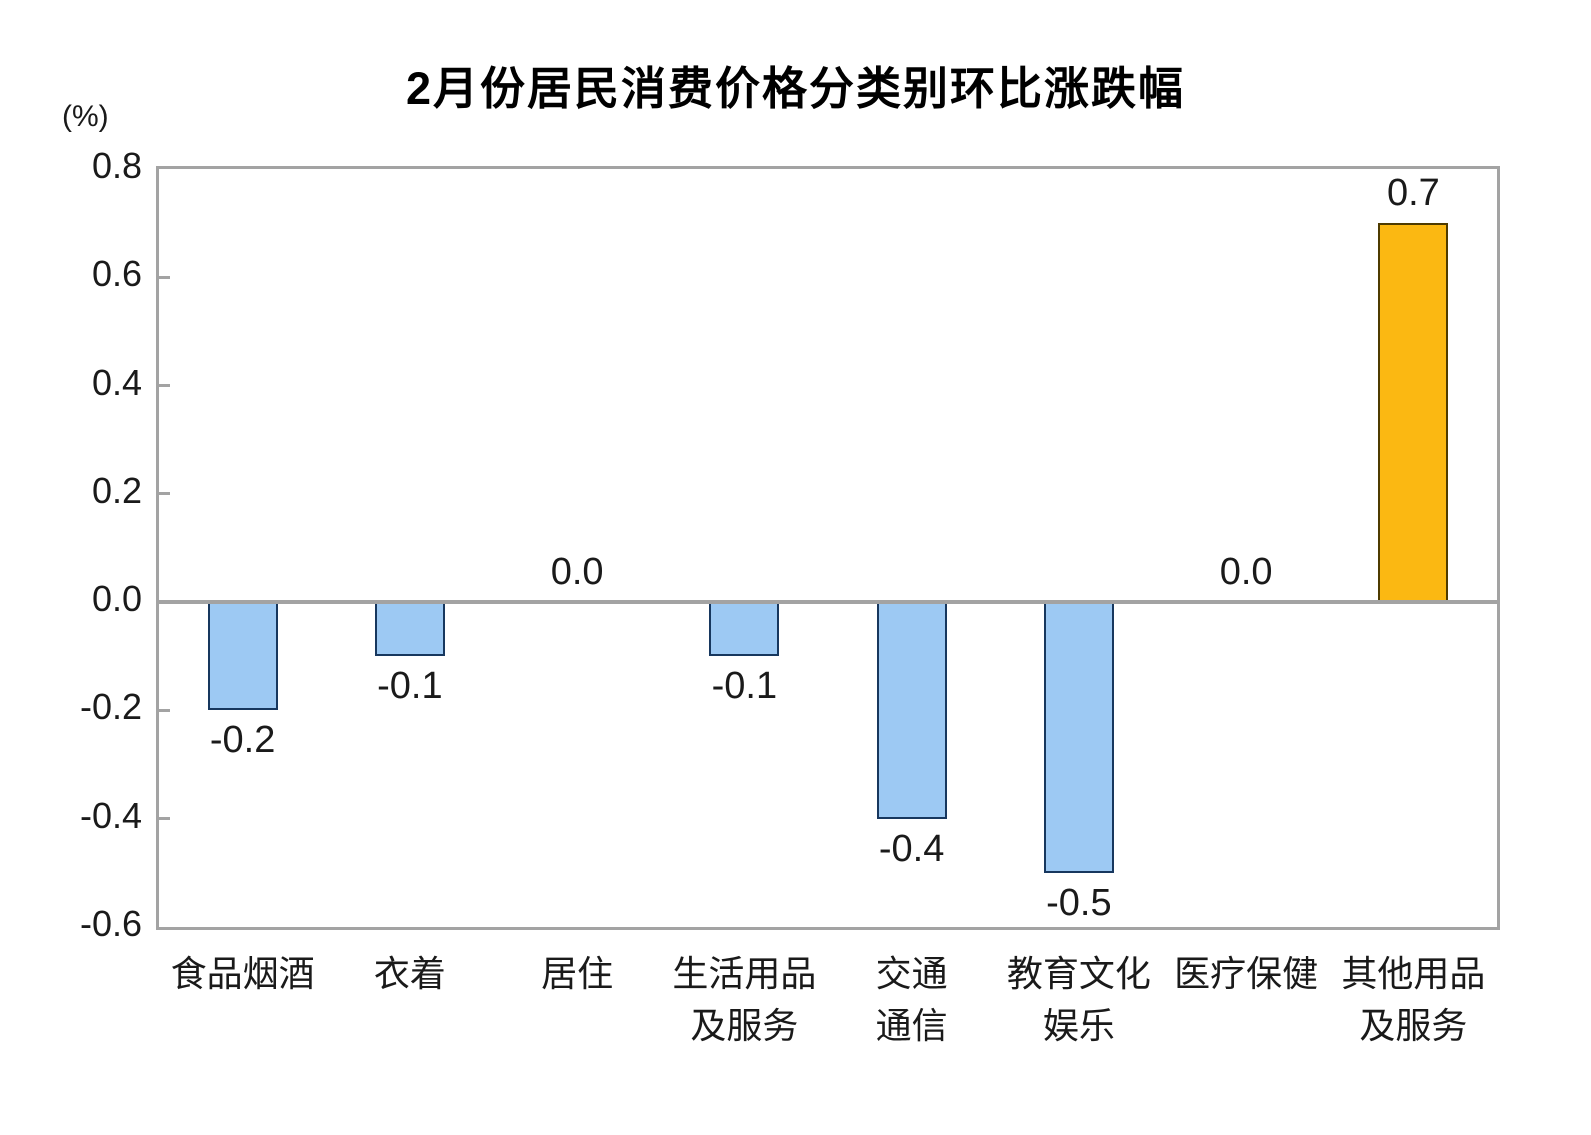 Image resolution: width=1591 pixels, height=1135 pixels. I want to click on y-tick-label: -0.4, so click(110, 815).